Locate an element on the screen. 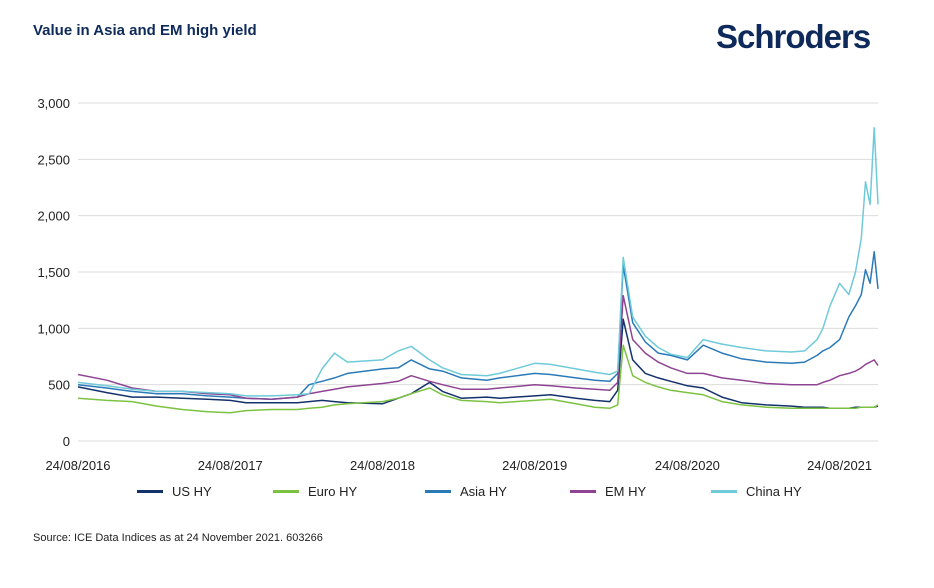 The height and width of the screenshot is (588, 934). legend-swatch-em-hy is located at coordinates (583, 491).